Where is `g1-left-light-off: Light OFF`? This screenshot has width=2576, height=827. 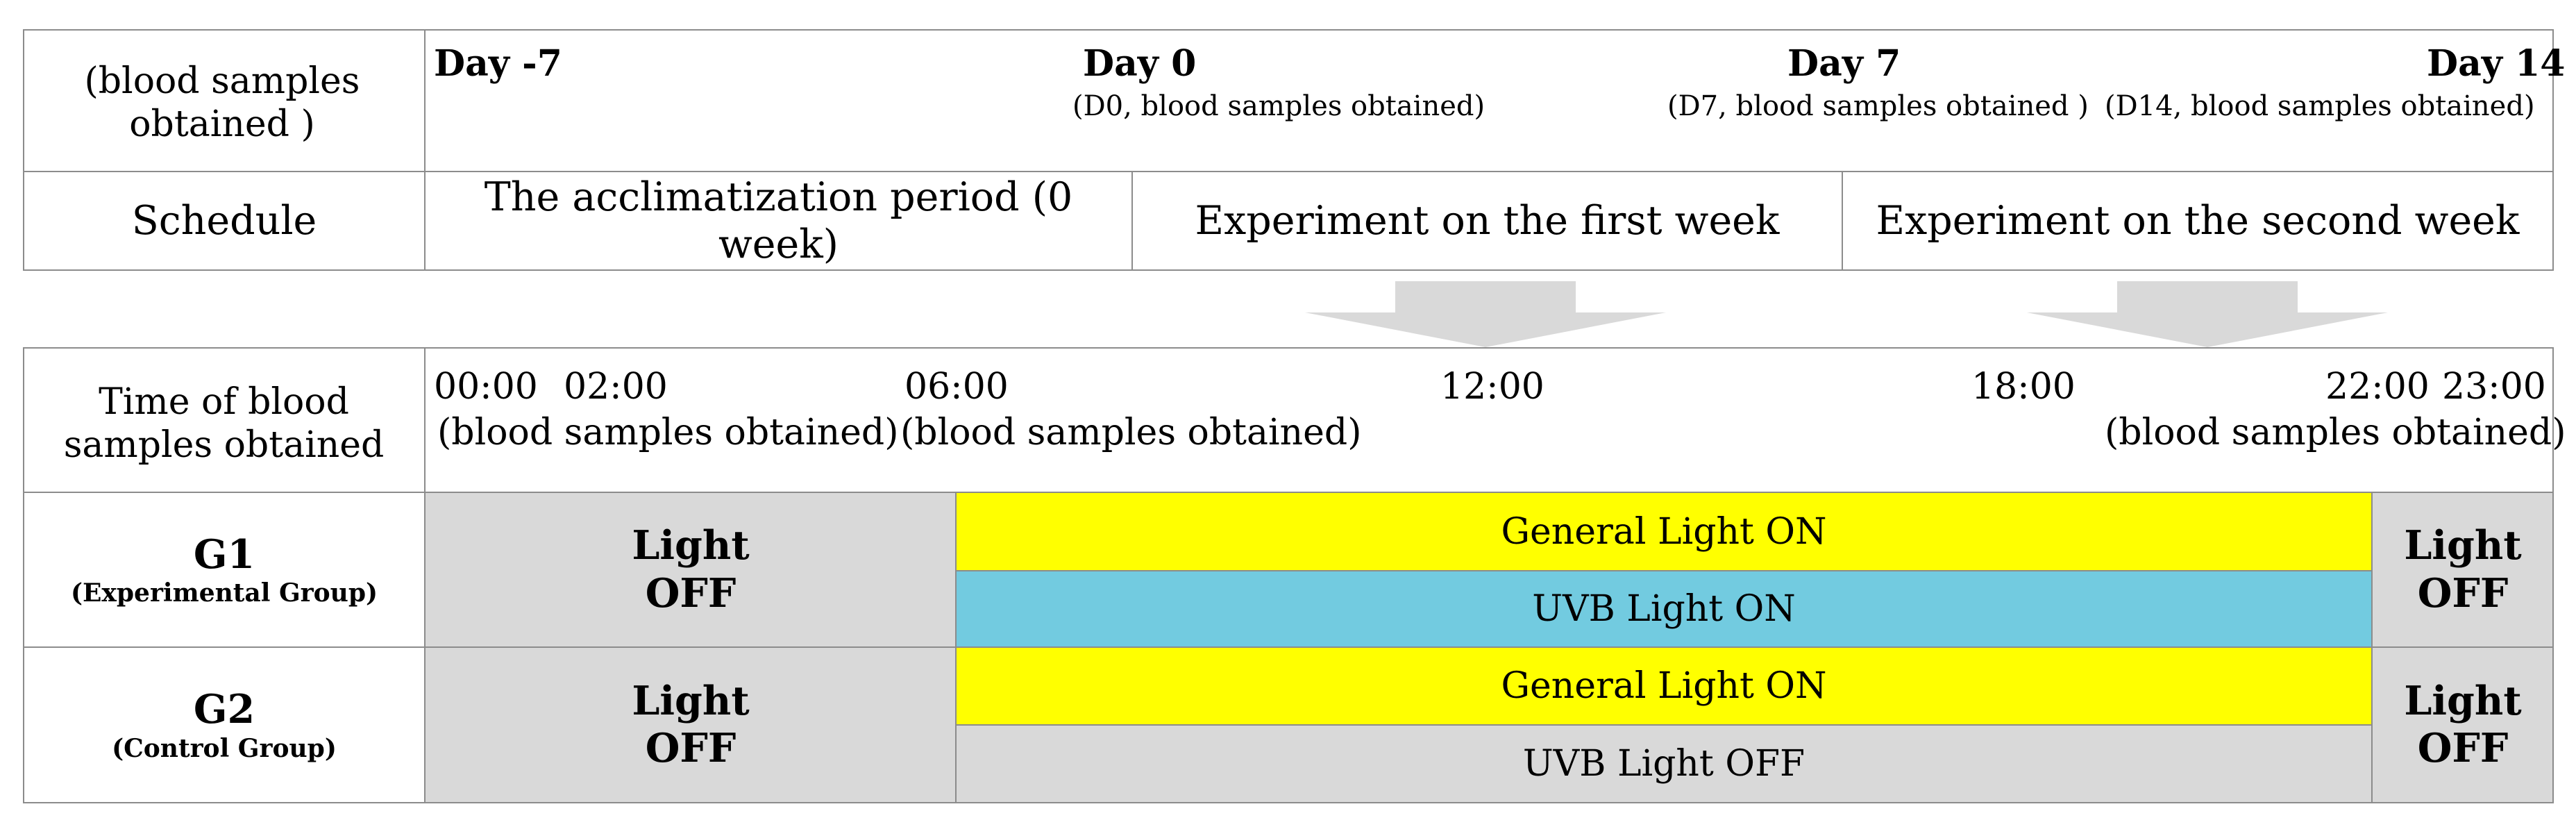 g1-left-light-off: Light OFF is located at coordinates (691, 569).